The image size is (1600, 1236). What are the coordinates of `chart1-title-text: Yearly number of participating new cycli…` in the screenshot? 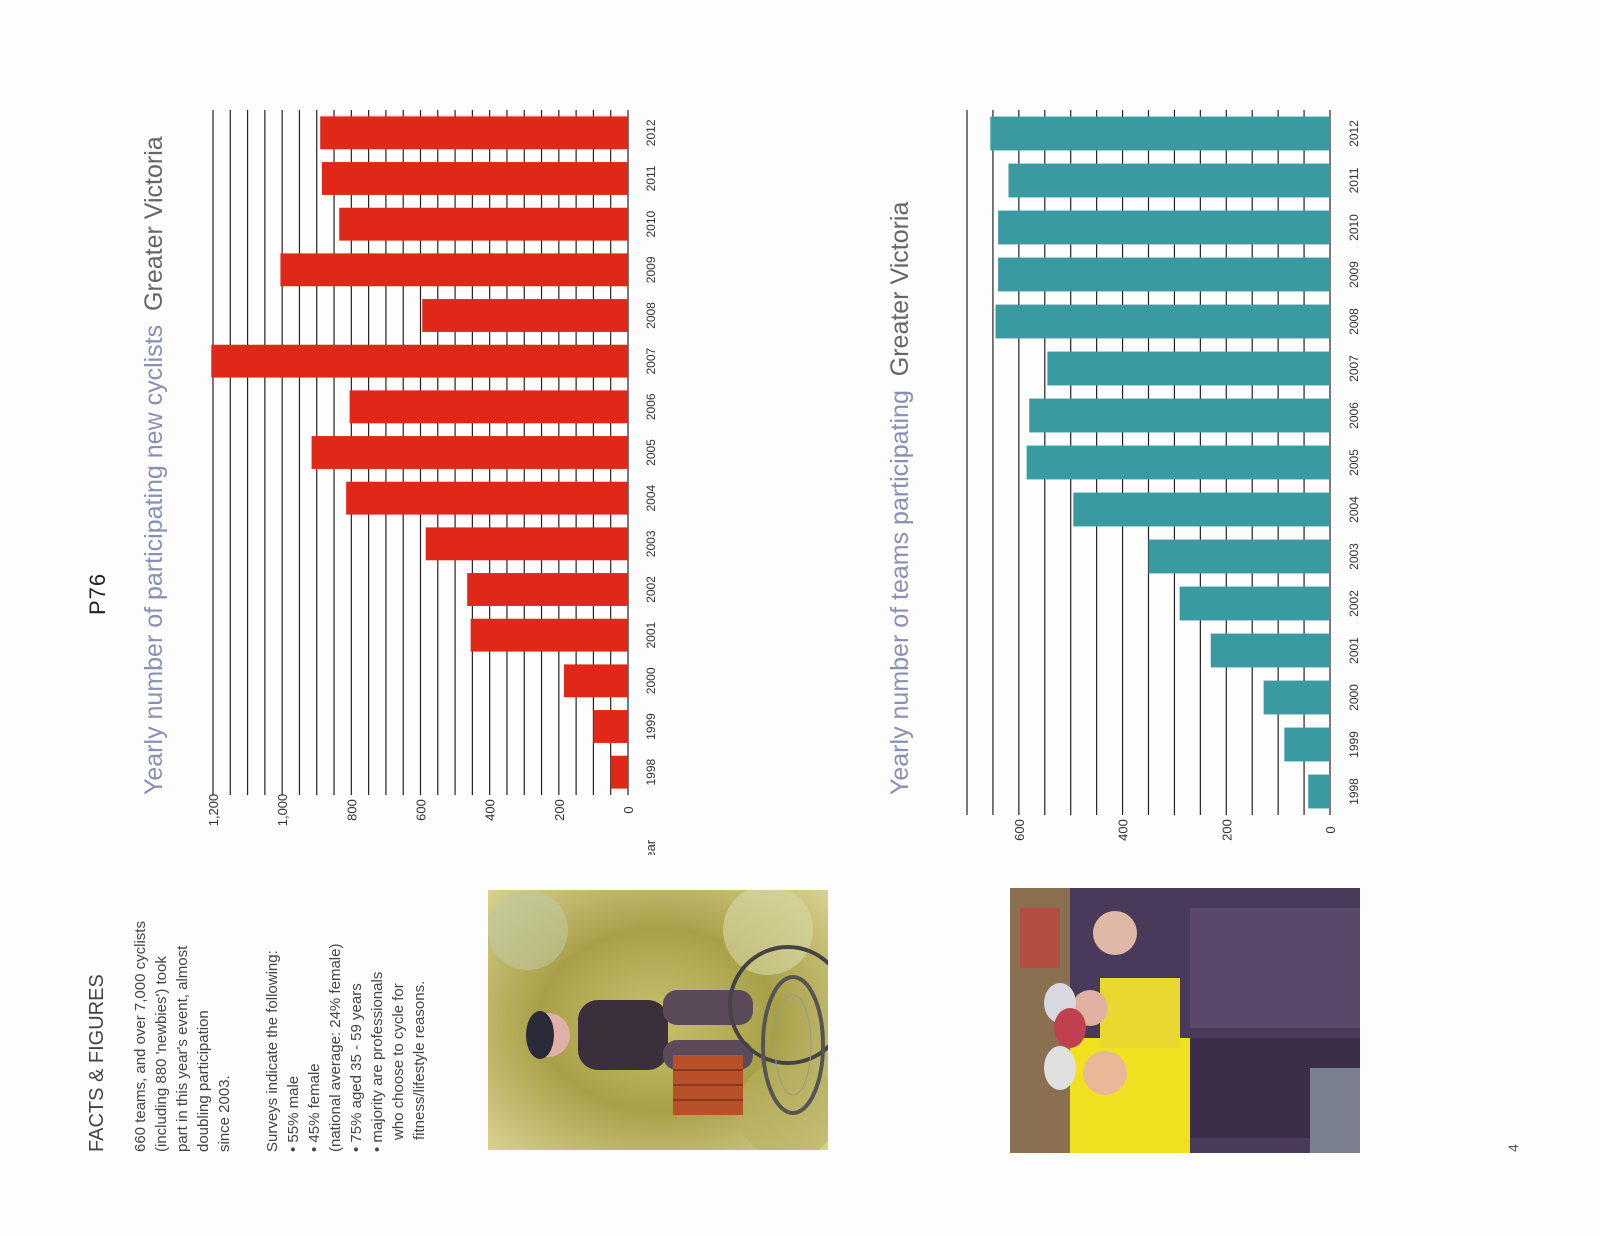 It's located at (154, 559).